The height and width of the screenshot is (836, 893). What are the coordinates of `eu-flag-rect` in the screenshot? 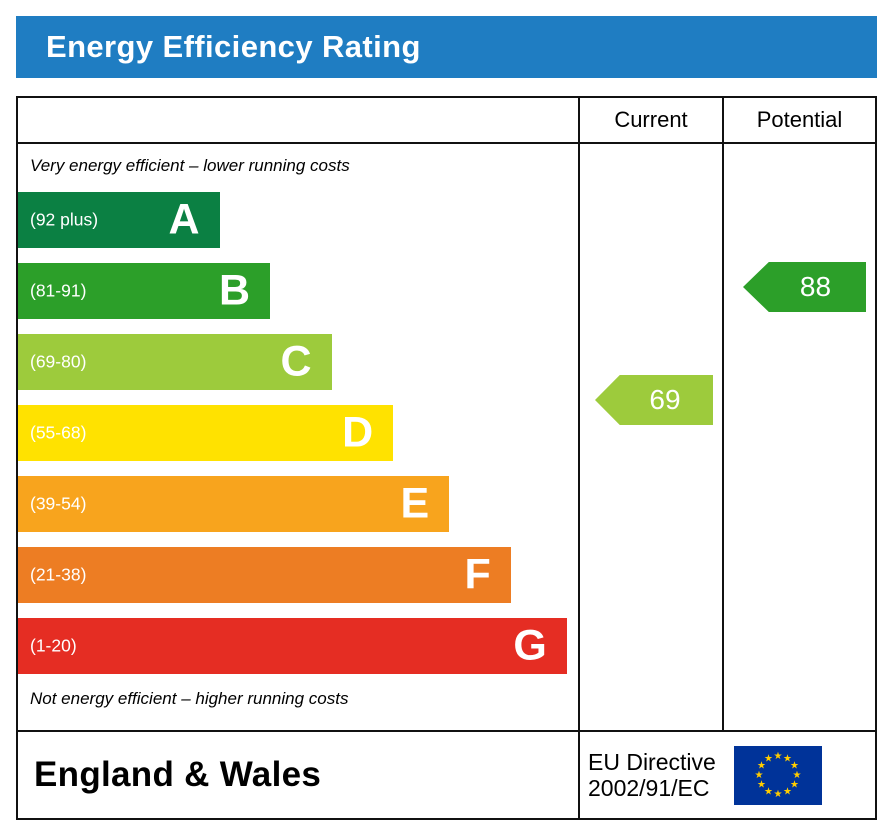 It's located at (777, 775).